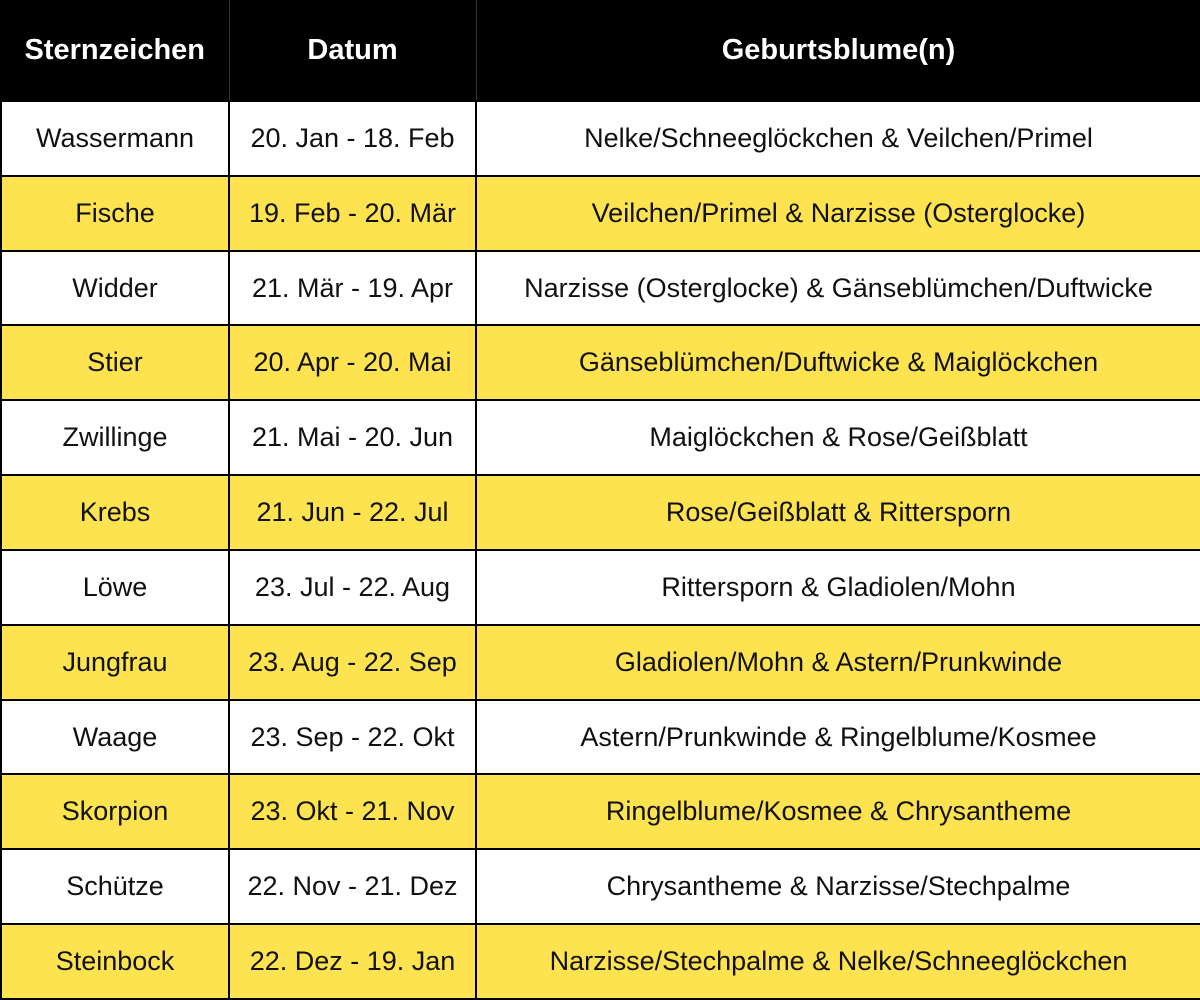 The height and width of the screenshot is (1000, 1200). I want to click on table-cell: Schütze, so click(115, 887).